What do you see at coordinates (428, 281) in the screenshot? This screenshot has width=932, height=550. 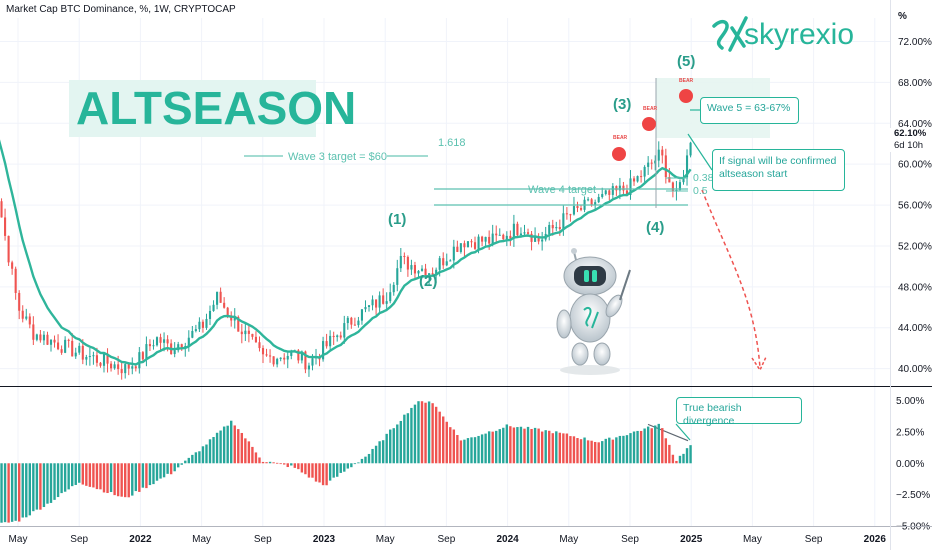 I see `wave-label-2: (2)` at bounding box center [428, 281].